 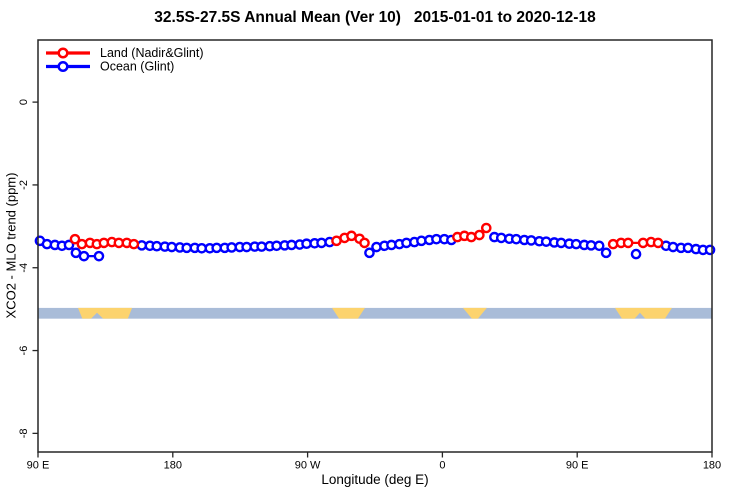 What do you see at coordinates (24, 102) in the screenshot?
I see `y-tick-label: 0` at bounding box center [24, 102].